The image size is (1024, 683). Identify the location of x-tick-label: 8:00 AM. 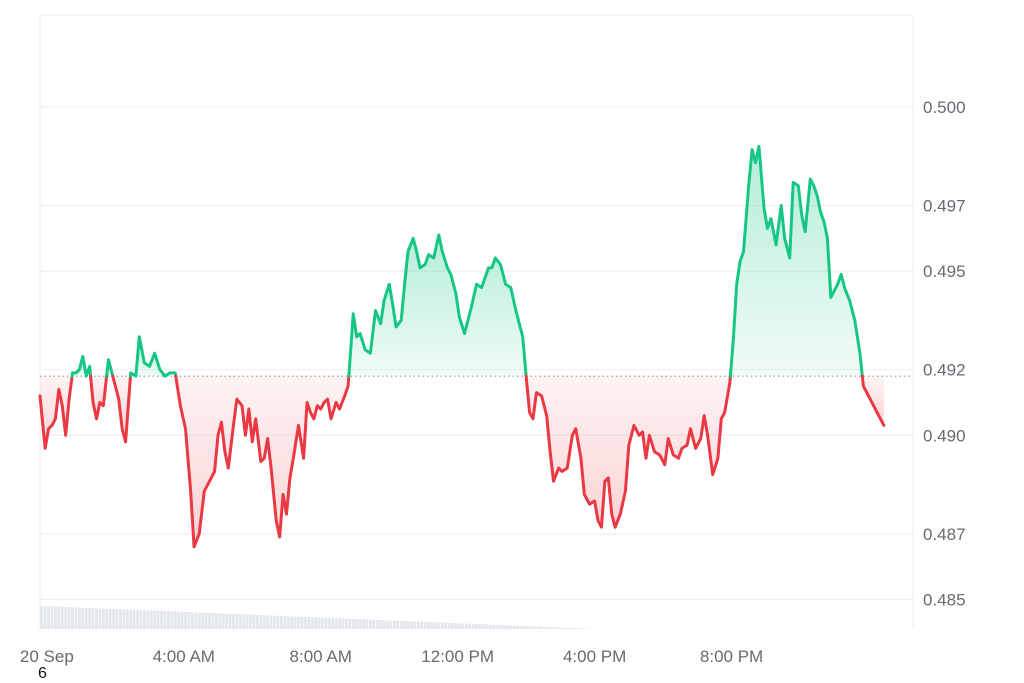
(321, 656).